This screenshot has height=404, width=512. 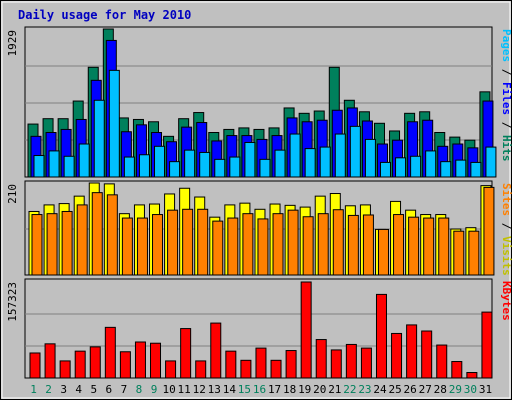 What do you see at coordinates (93, 389) in the screenshot?
I see `x-tick-label-day-5: 5` at bounding box center [93, 389].